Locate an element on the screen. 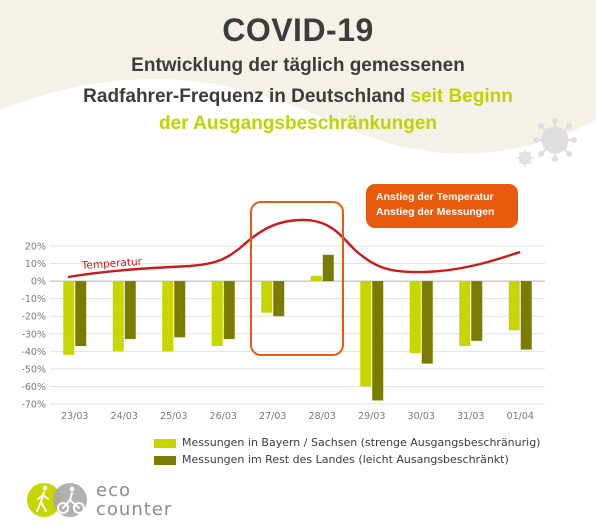 The image size is (596, 528). virus-decoration is located at coordinates (546, 142).